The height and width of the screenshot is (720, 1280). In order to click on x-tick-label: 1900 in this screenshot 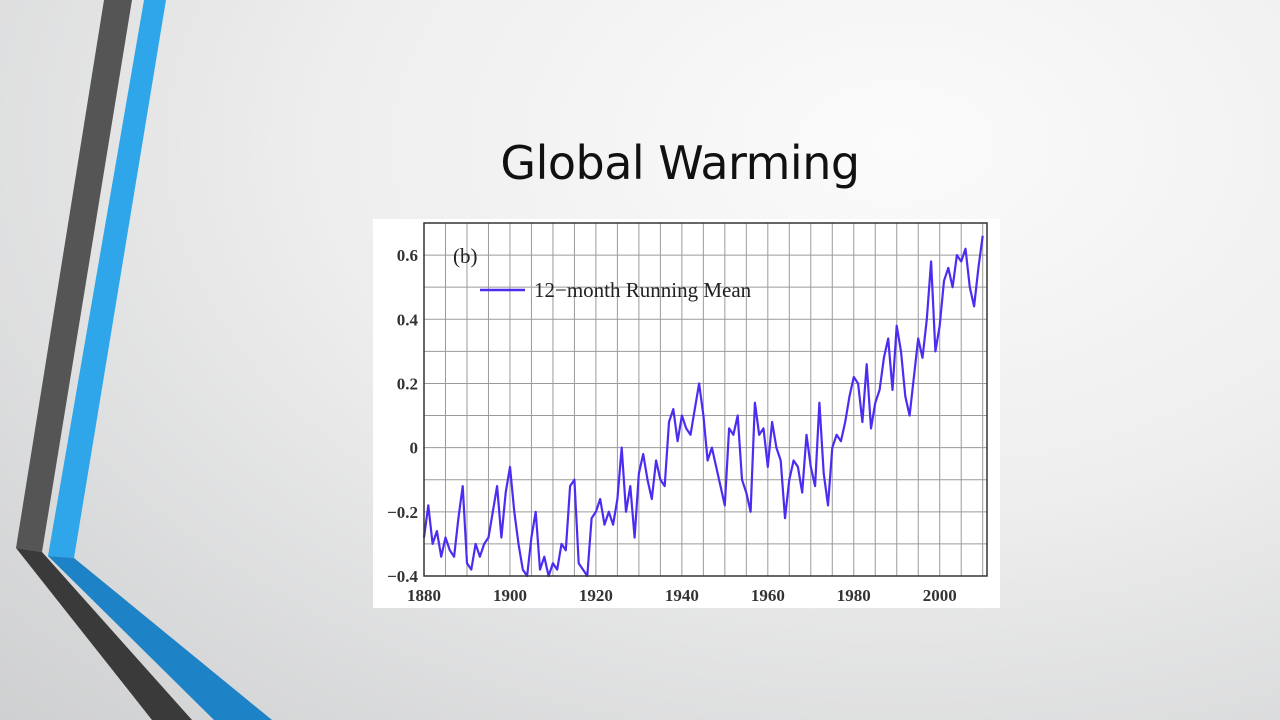, I will do `click(510, 595)`.